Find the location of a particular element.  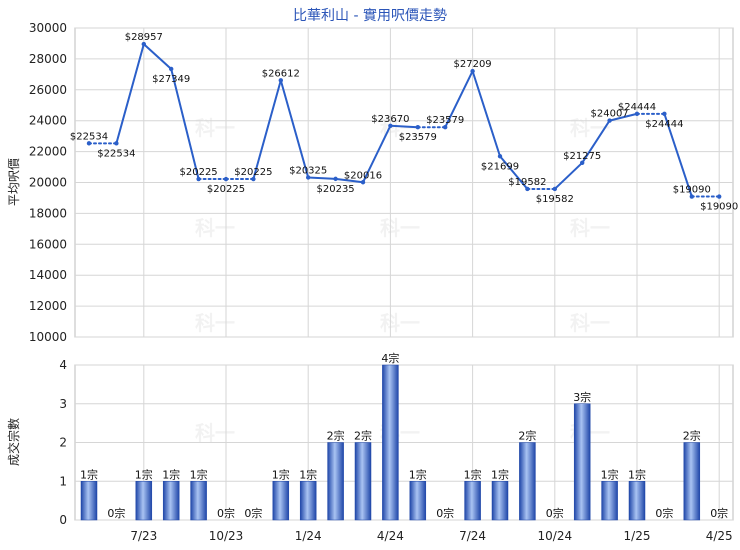

chart-title: 比華利山 - 實用呎價走勢 is located at coordinates (370, 15).